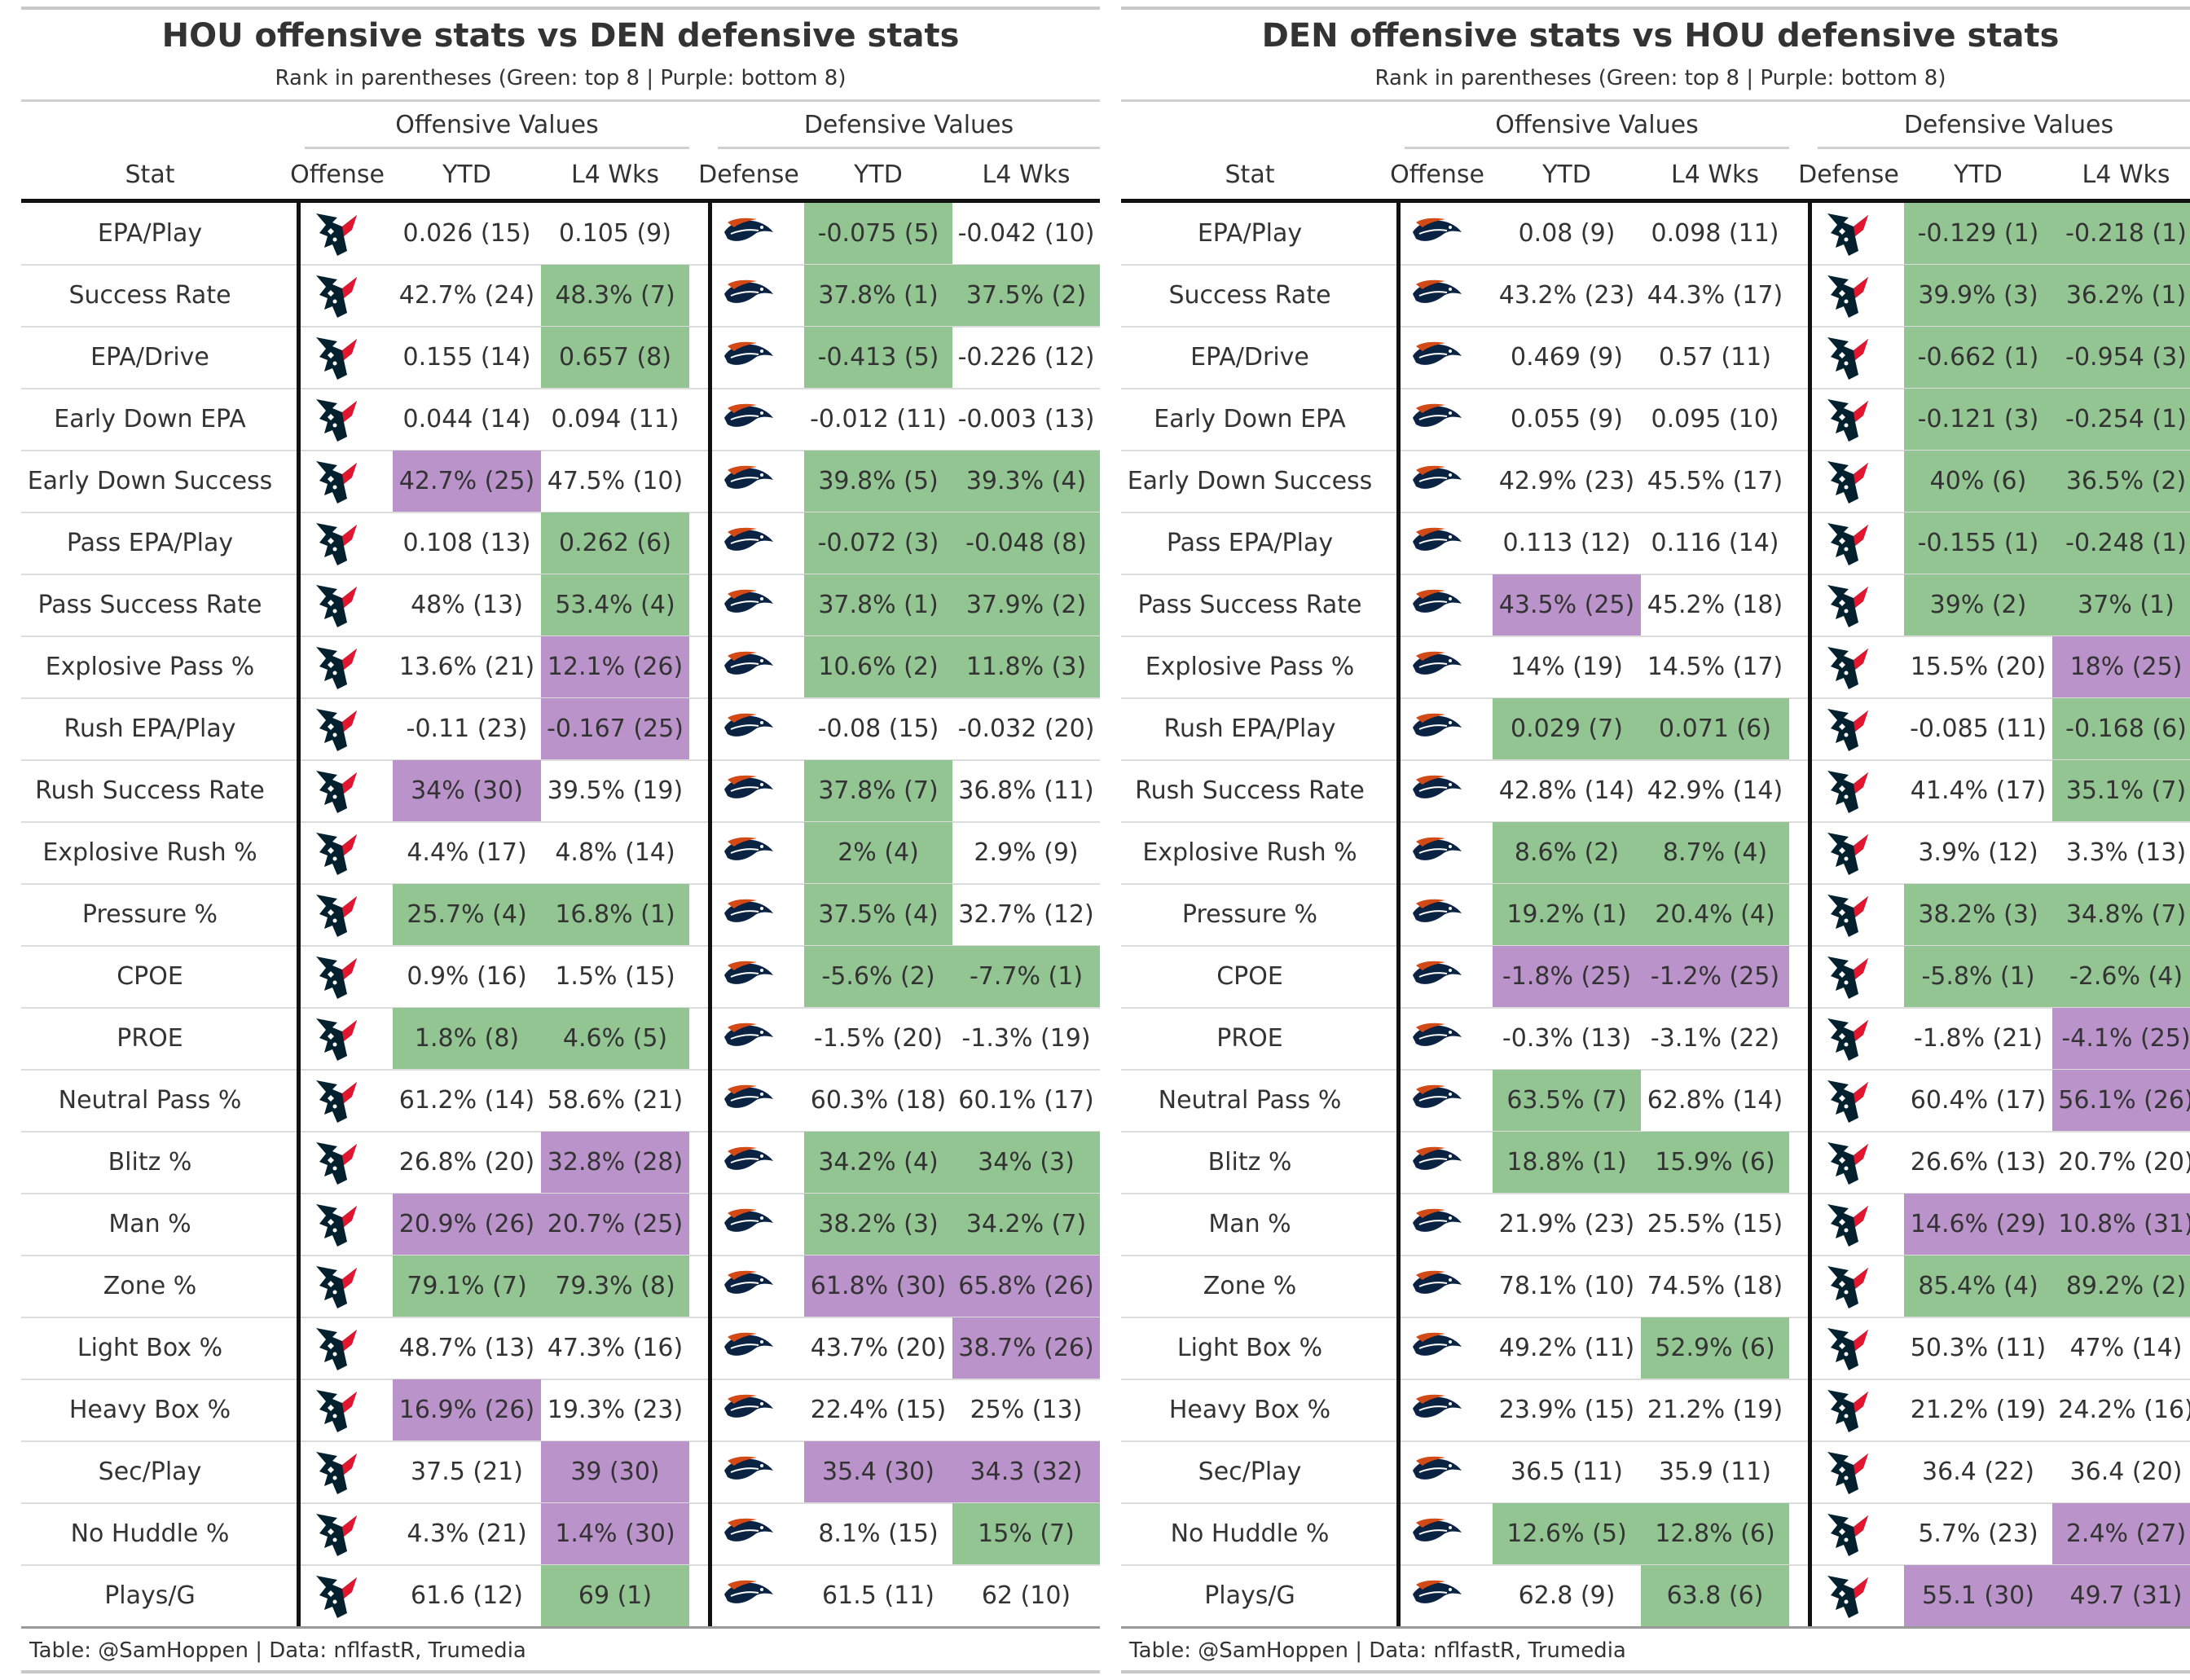 The width and height of the screenshot is (2190, 1680). What do you see at coordinates (878, 1163) in the screenshot?
I see `defense-ytd-value: 34.2% (4)` at bounding box center [878, 1163].